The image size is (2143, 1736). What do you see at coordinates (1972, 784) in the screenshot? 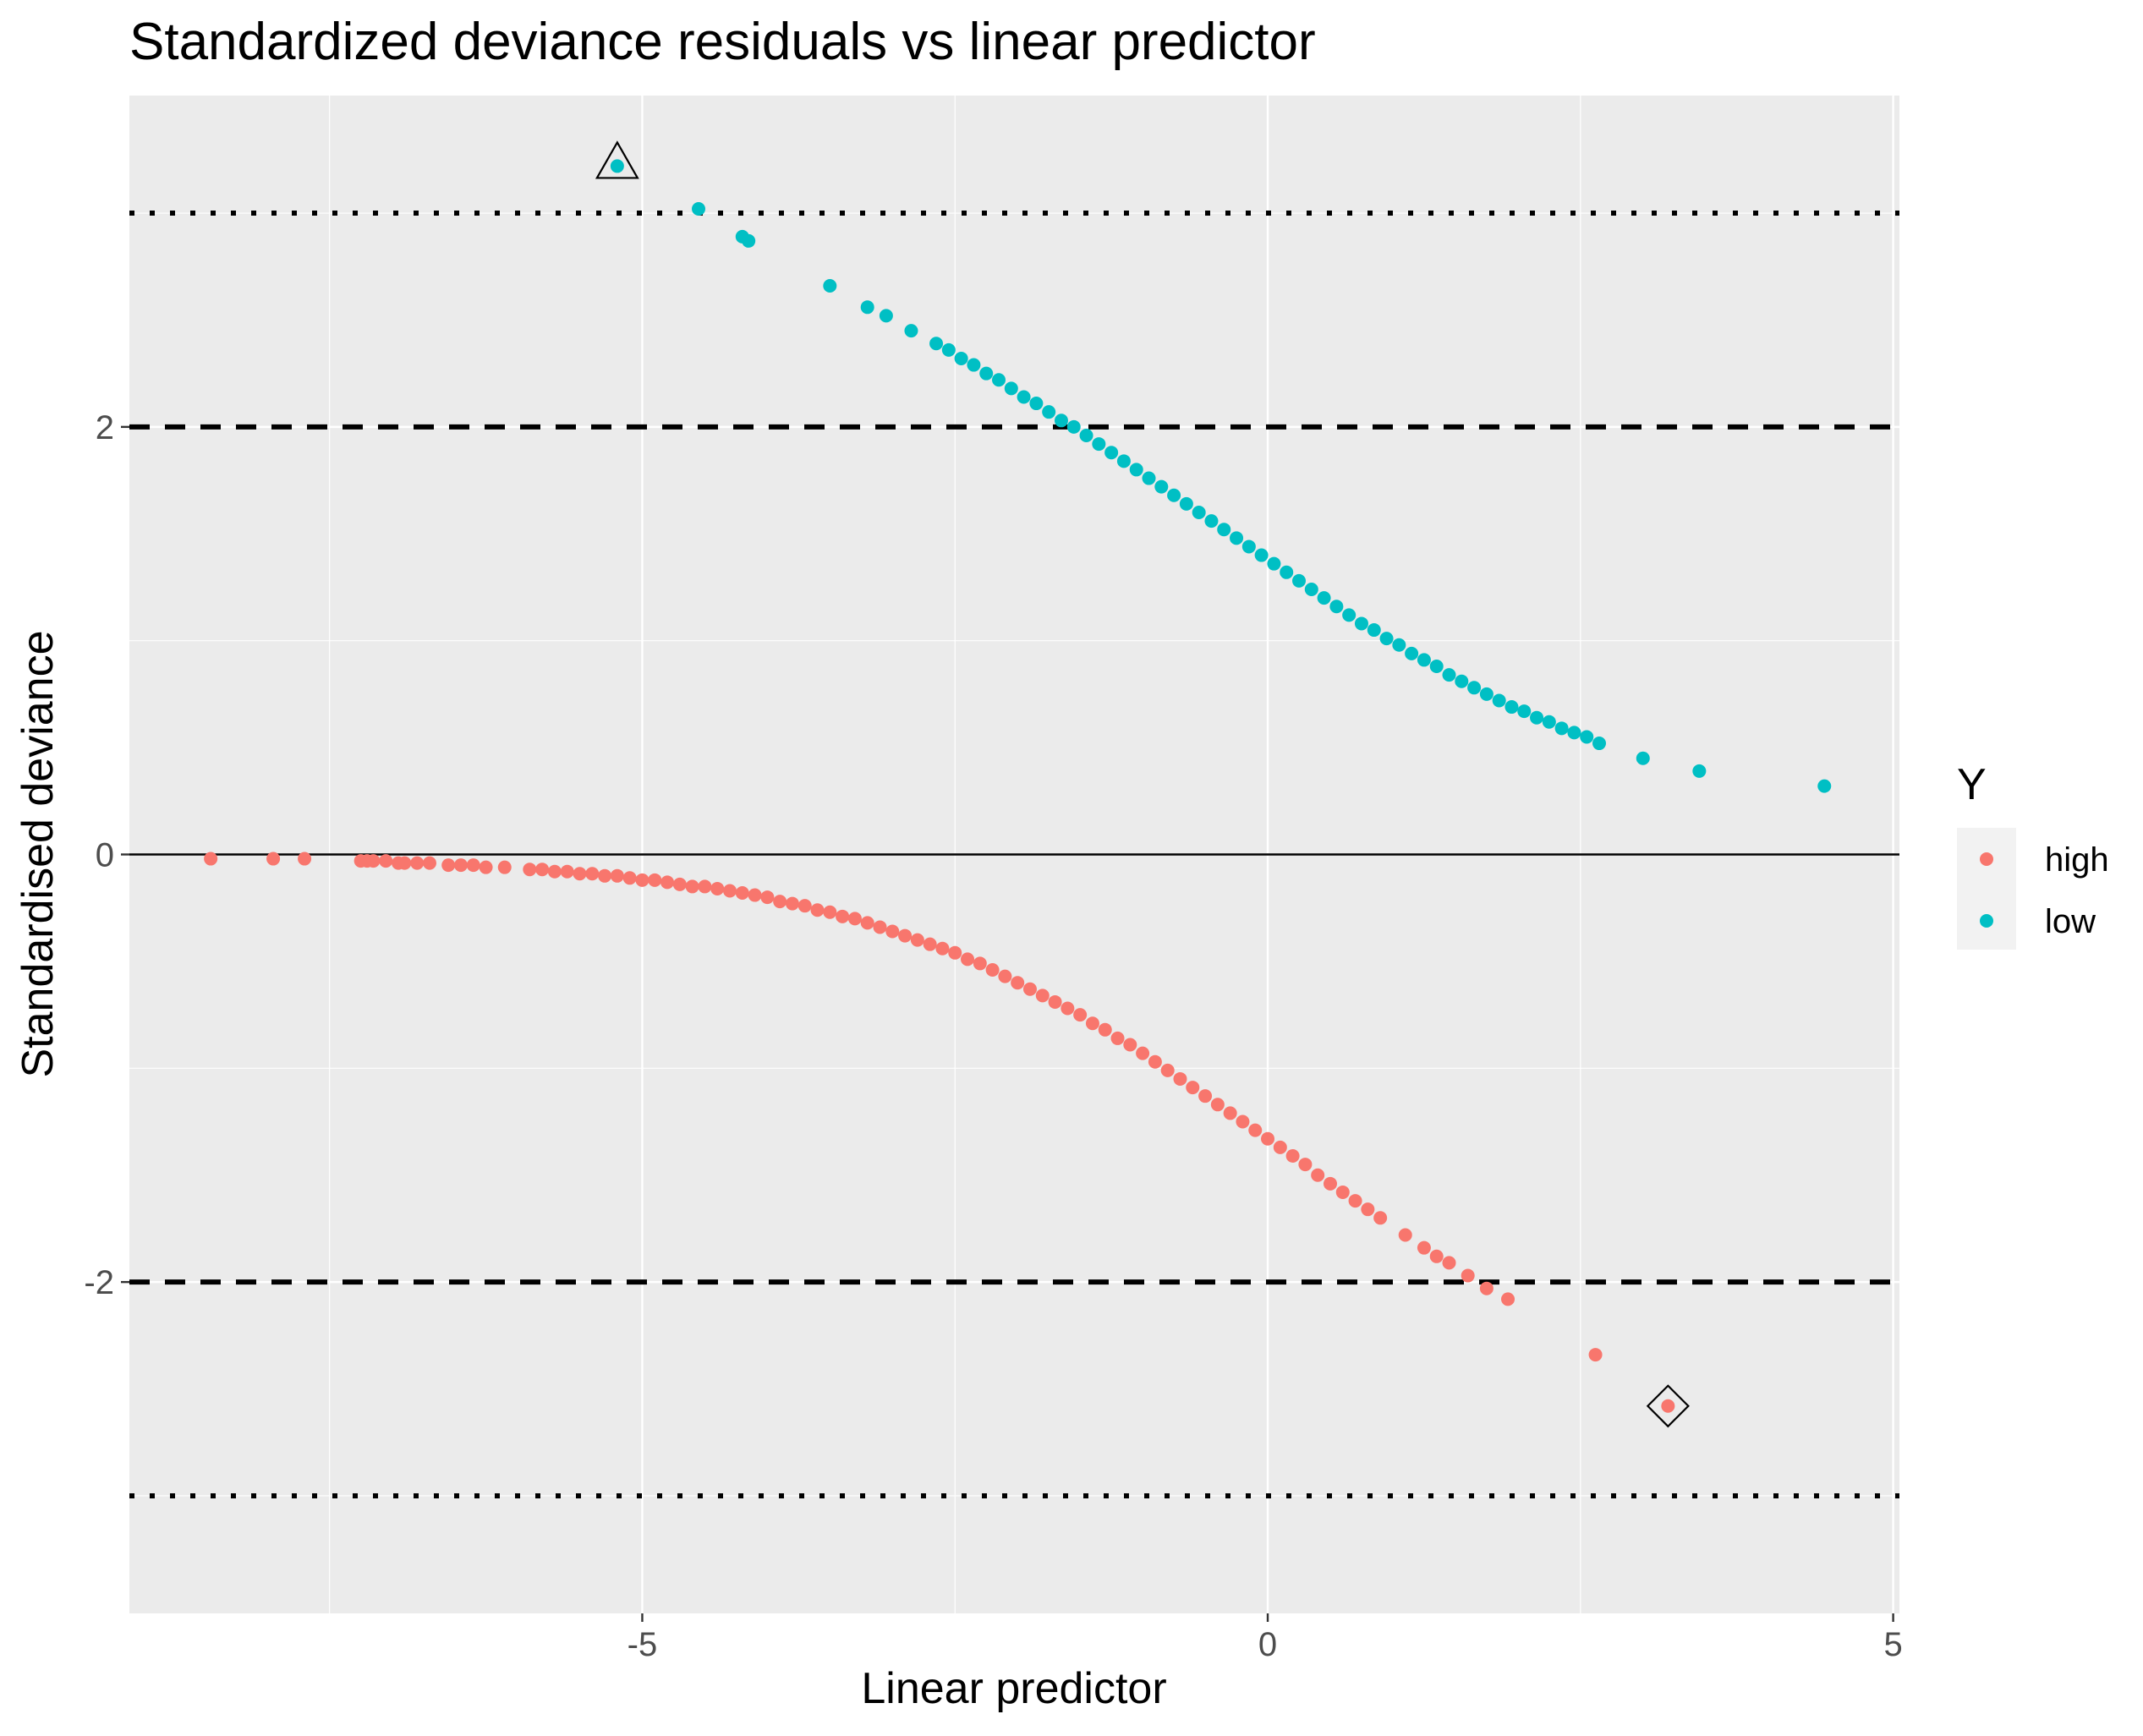
I see `legend-title: Y` at bounding box center [1972, 784].